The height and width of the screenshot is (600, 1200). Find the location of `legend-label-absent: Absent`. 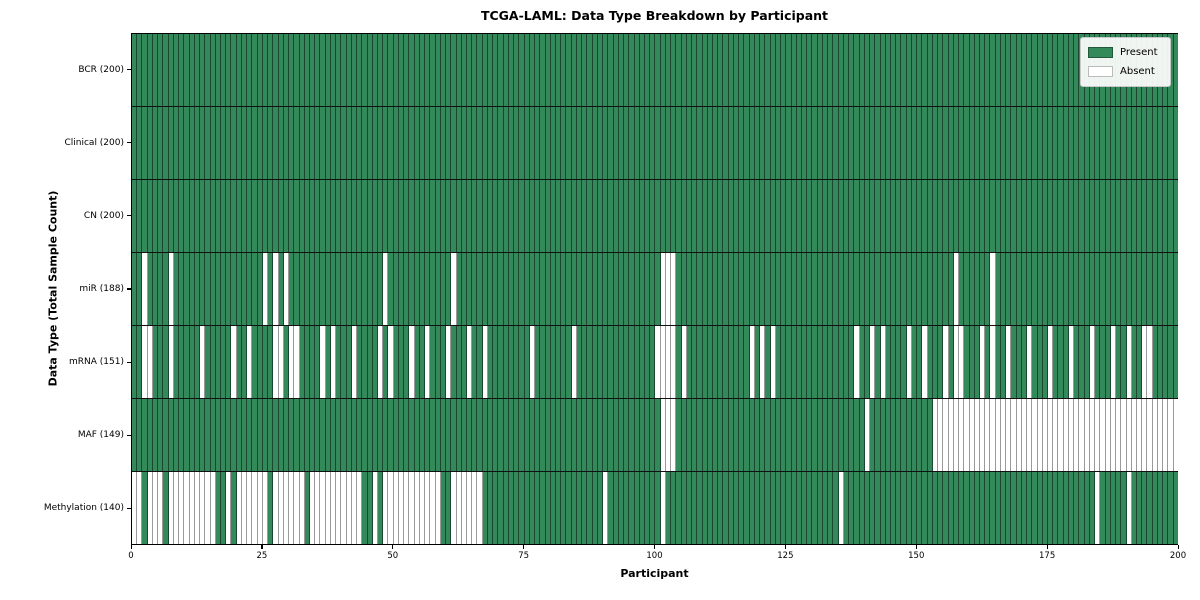

legend-label-absent: Absent is located at coordinates (1137, 71).